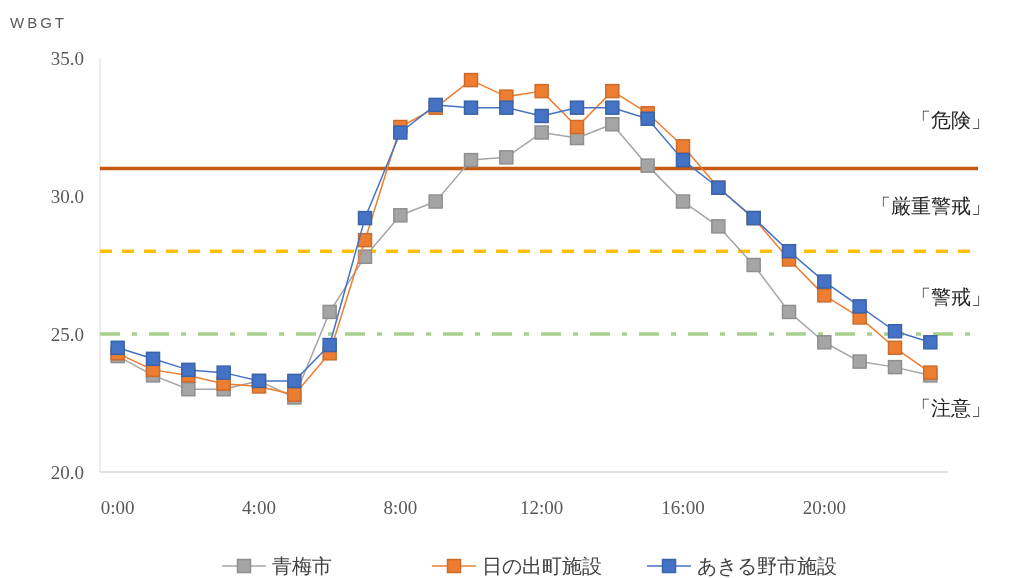 The height and width of the screenshot is (578, 1031). I want to click on x-tick-label: 16:00, so click(683, 507).